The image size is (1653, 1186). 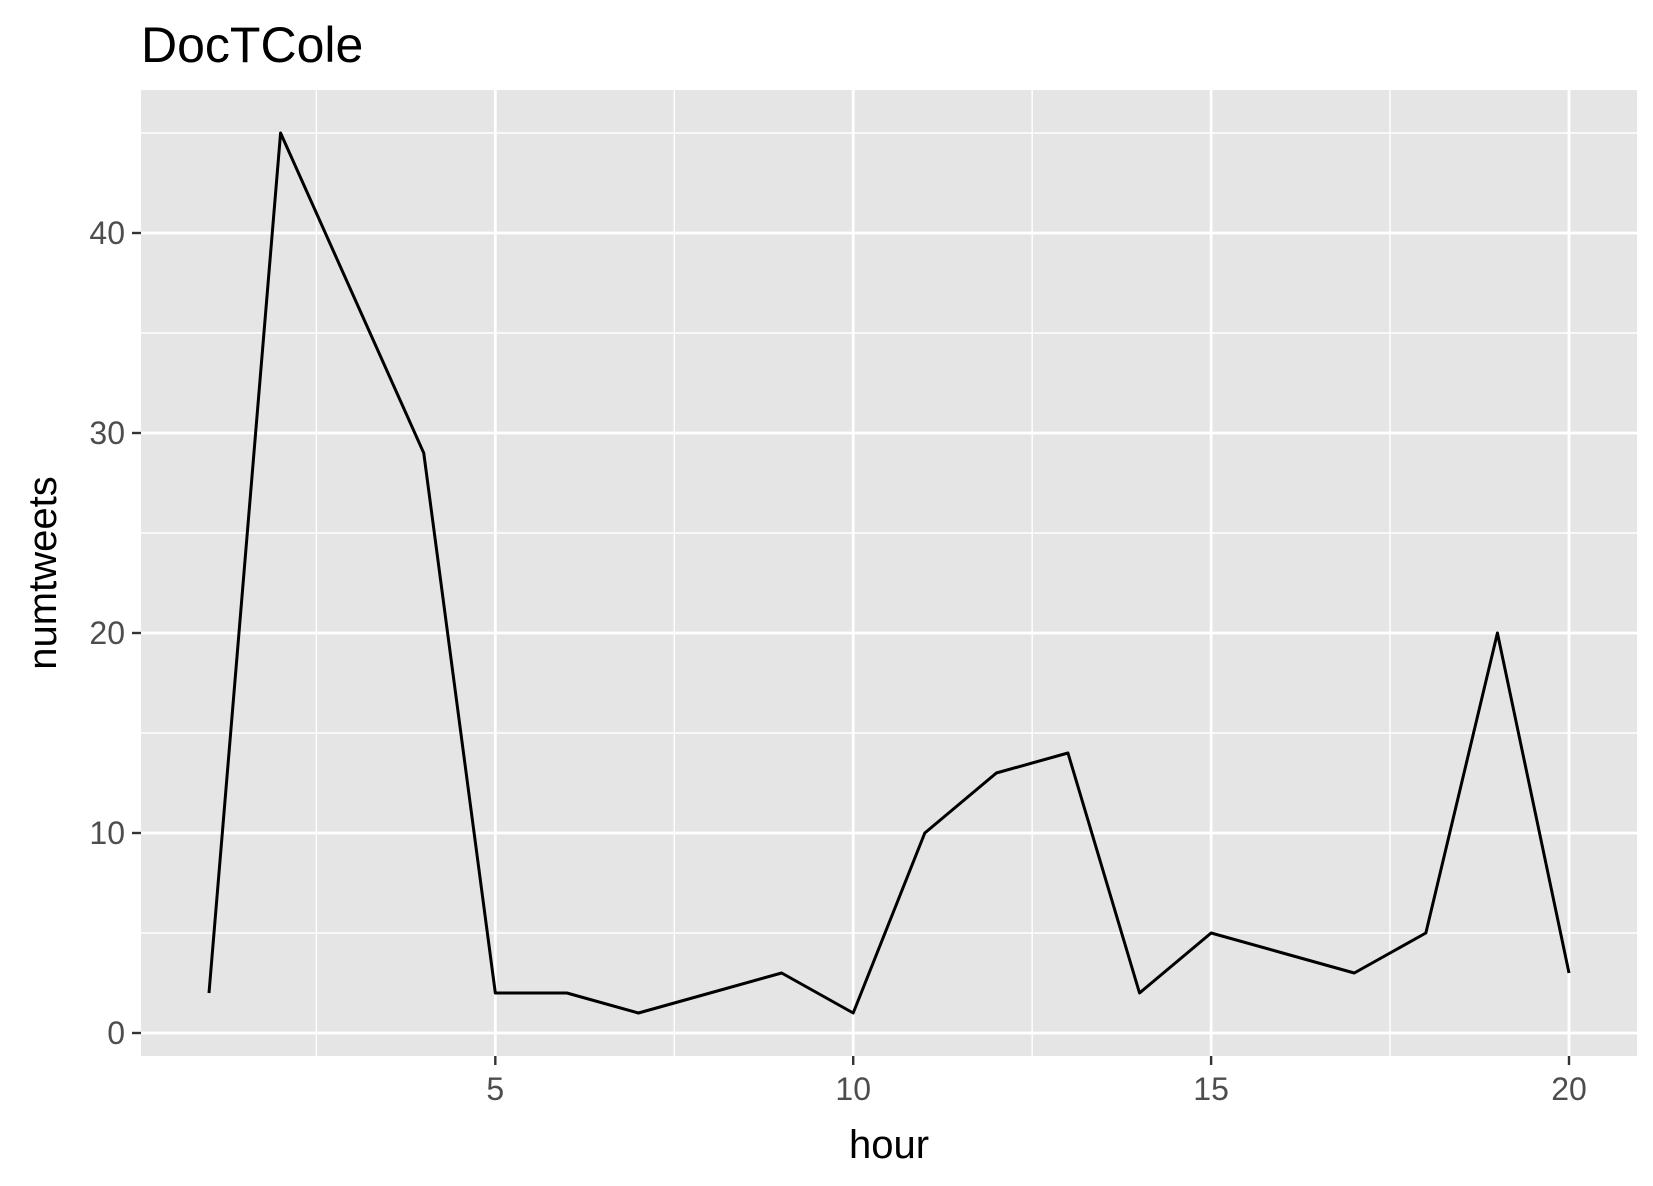 What do you see at coordinates (495, 1089) in the screenshot?
I see `x-tick-label: 5` at bounding box center [495, 1089].